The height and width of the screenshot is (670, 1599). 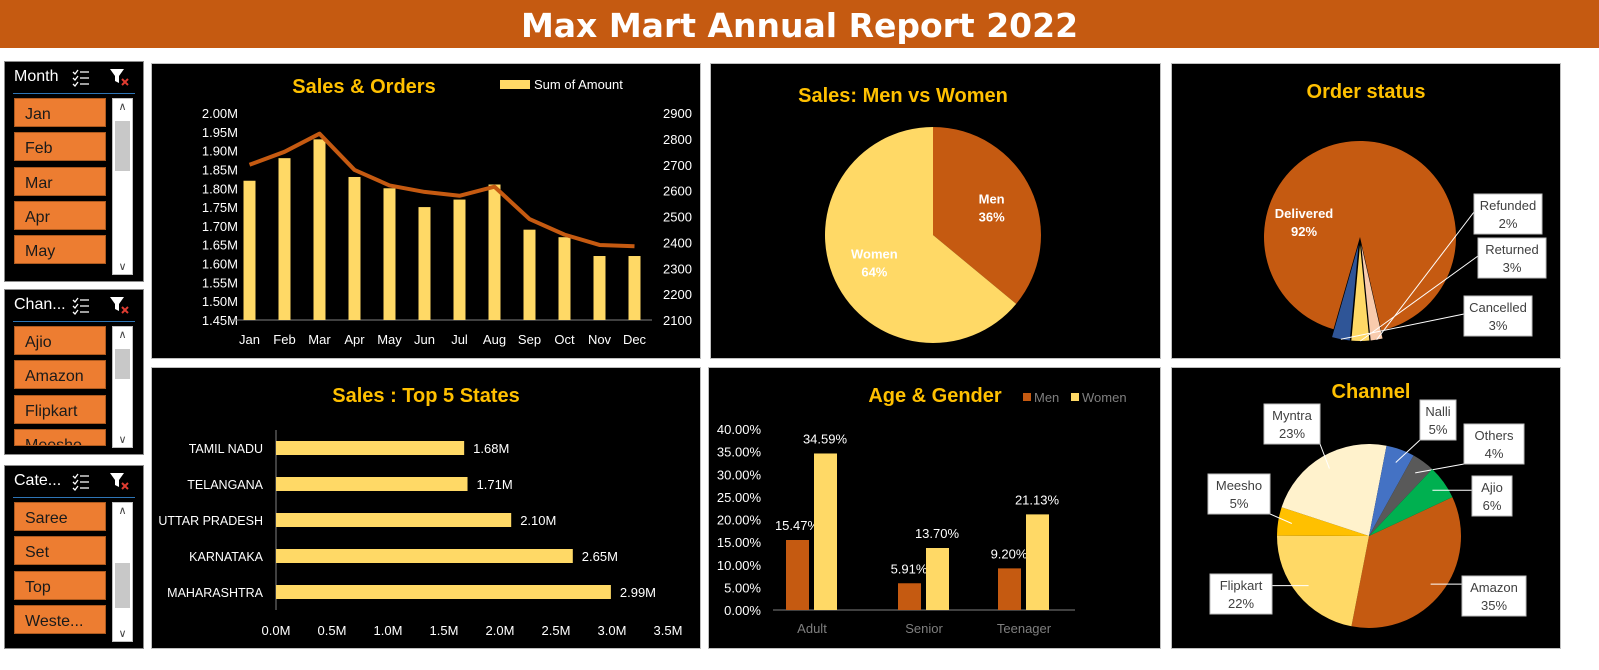 What do you see at coordinates (1304, 231) in the screenshot?
I see `slice-percent: 92%` at bounding box center [1304, 231].